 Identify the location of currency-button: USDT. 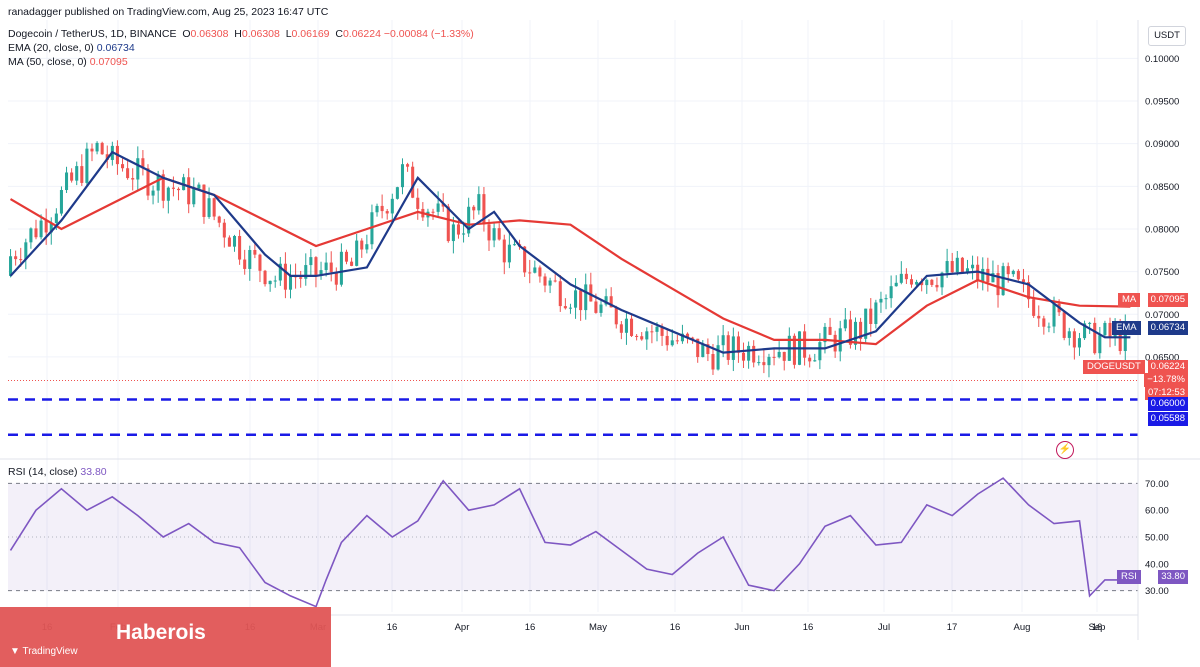
(1167, 36).